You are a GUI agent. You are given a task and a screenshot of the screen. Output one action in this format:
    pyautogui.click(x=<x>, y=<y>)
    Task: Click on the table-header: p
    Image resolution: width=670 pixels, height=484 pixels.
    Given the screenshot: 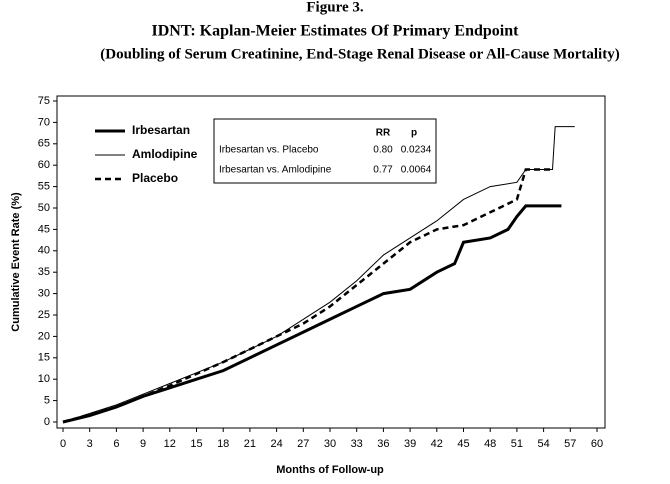 What is the action you would take?
    pyautogui.click(x=414, y=133)
    